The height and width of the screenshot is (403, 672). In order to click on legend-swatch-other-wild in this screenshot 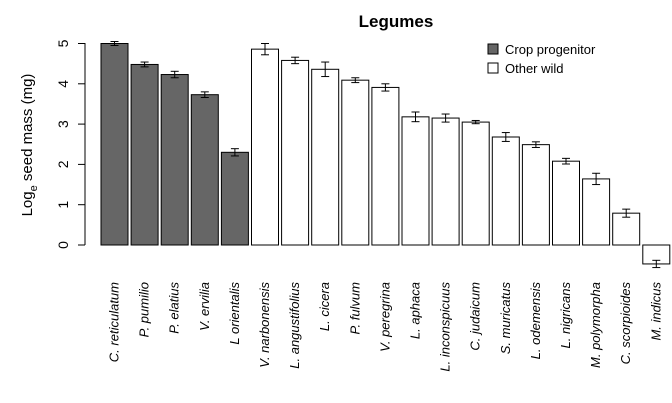, I will do `click(493, 68)`.